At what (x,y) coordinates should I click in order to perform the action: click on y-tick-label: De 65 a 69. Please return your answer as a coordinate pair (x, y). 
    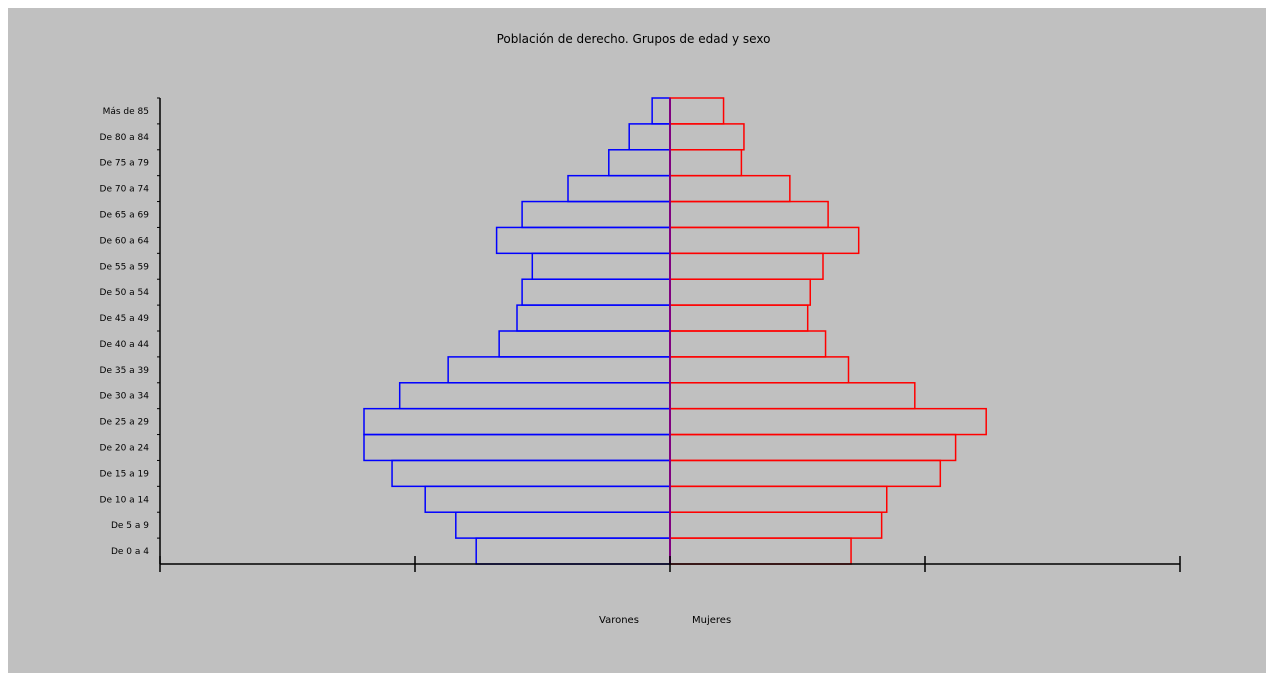
    Looking at the image, I should click on (125, 216).